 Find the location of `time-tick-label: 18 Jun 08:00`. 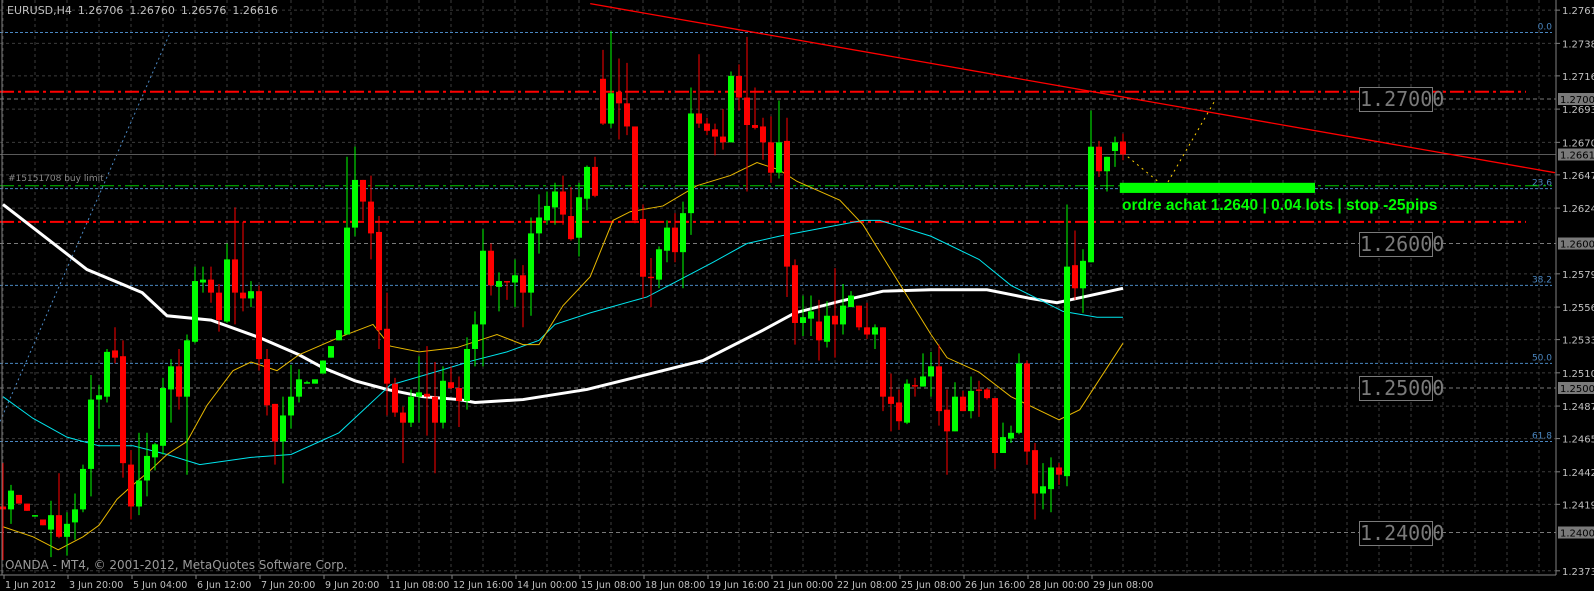

time-tick-label: 18 Jun 08:00 is located at coordinates (675, 585).